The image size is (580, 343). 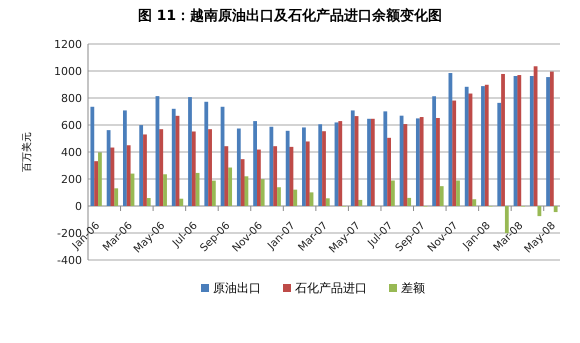 I want to click on y-tick-label: -400, so click(x=69, y=260).